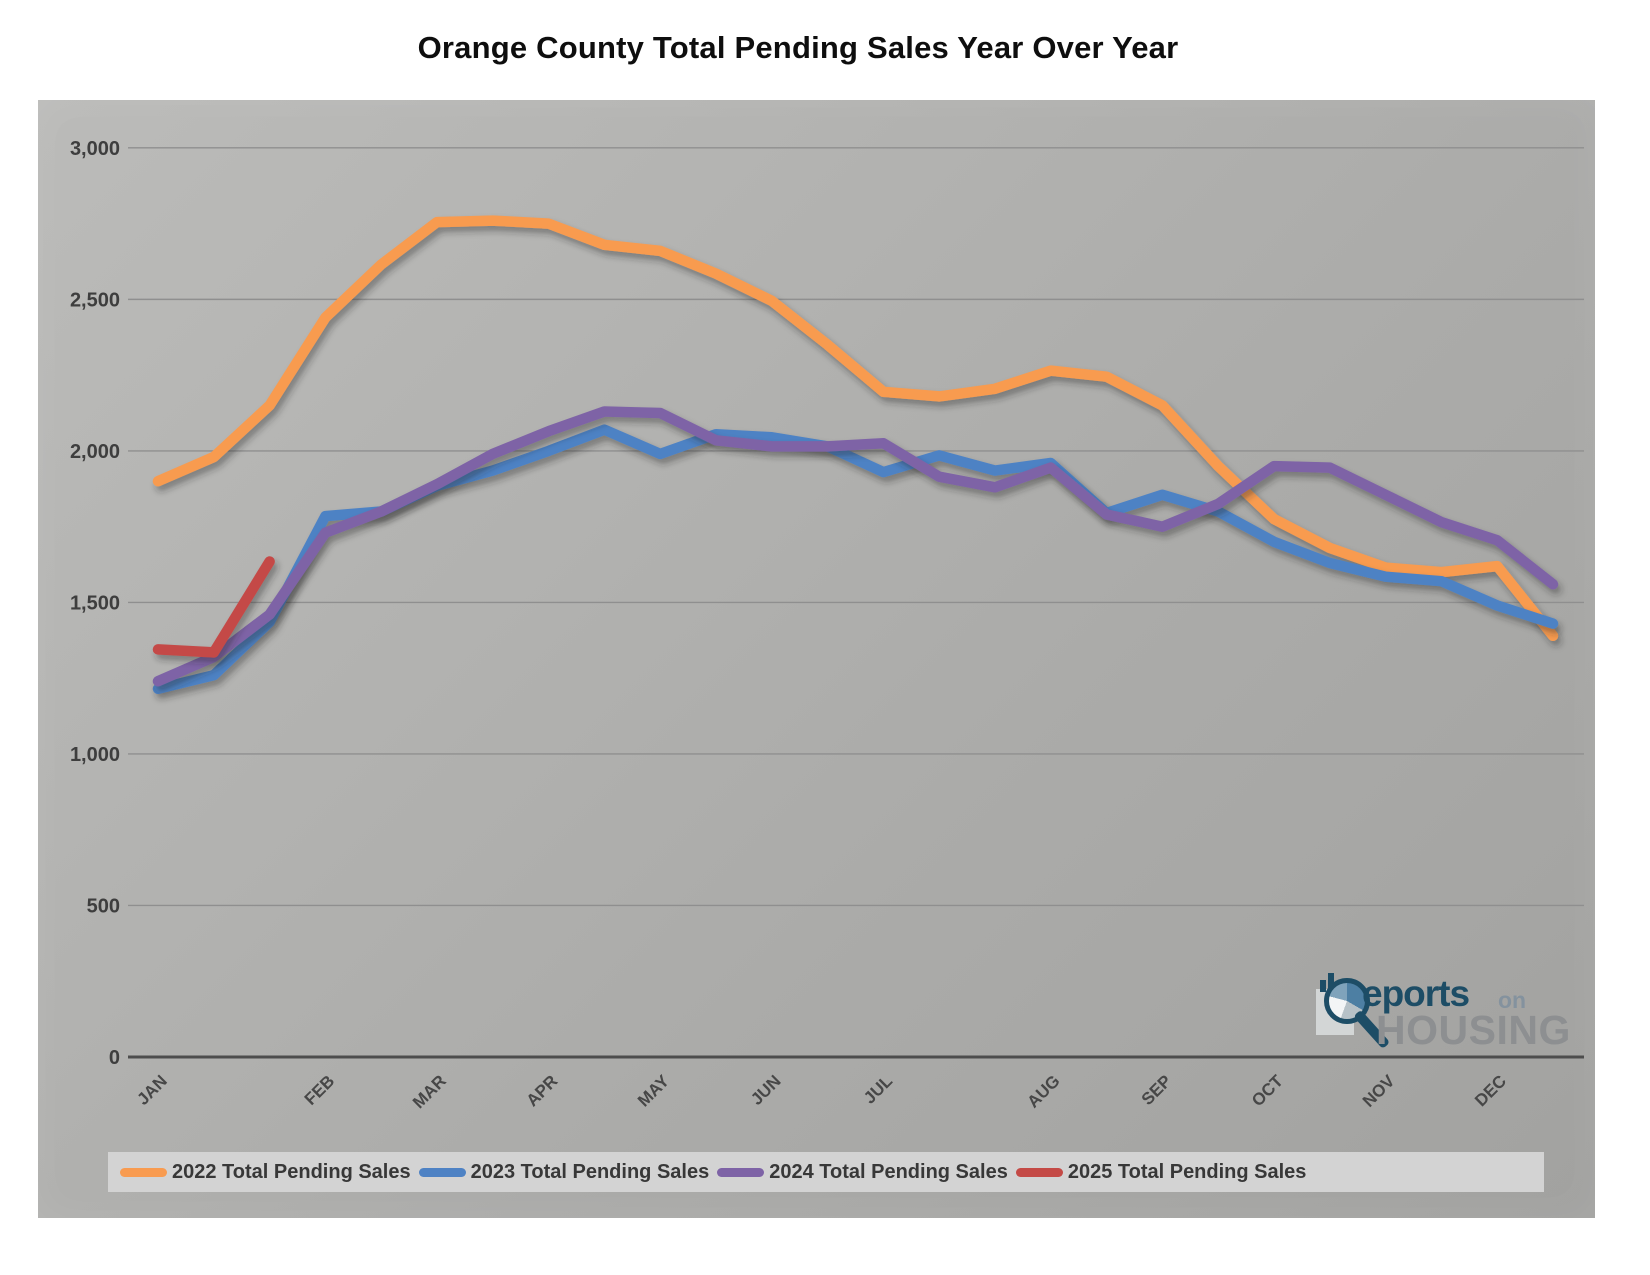 This screenshot has width=1650, height=1275. Describe the element at coordinates (590, 1171) in the screenshot. I see `legend-label-2023: 2023 Total Pending Sales` at that location.